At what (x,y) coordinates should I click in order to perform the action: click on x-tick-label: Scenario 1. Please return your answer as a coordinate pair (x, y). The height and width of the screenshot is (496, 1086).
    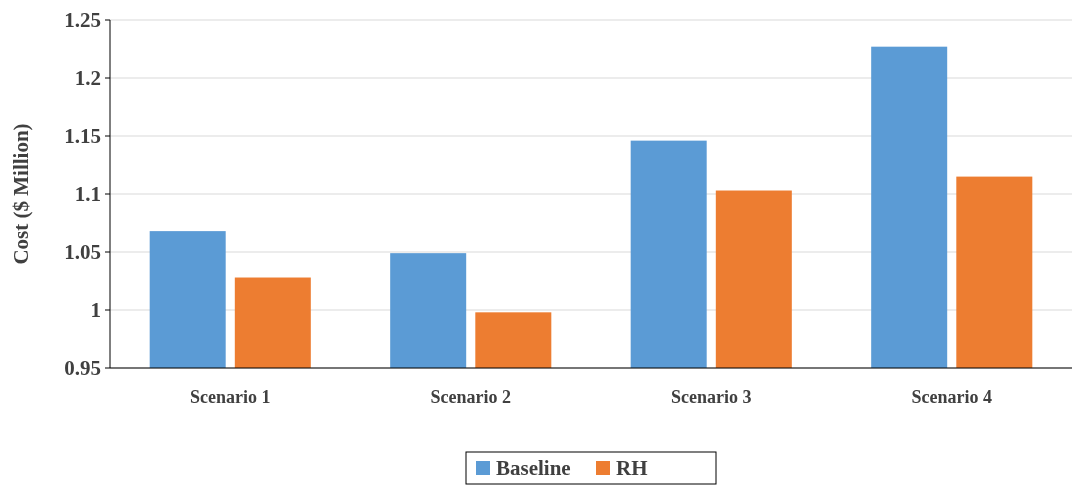
    Looking at the image, I should click on (230, 397).